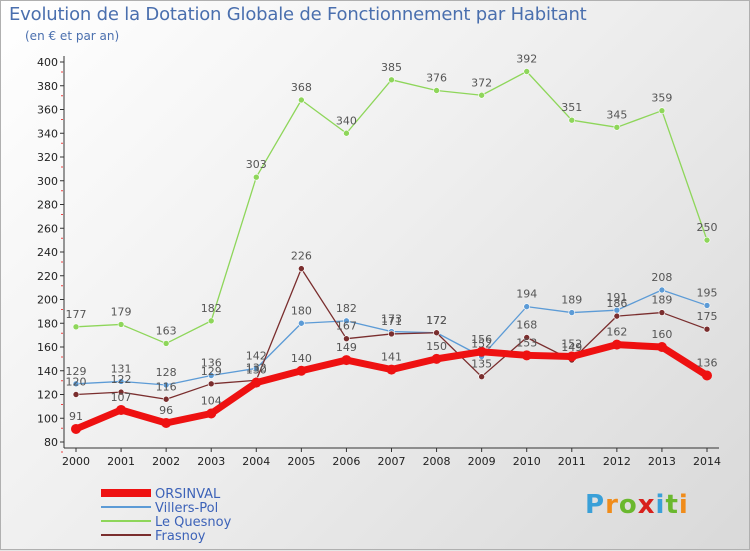 The image size is (750, 551). What do you see at coordinates (391, 357) in the screenshot?
I see `data-label-orsinval: 141` at bounding box center [391, 357].